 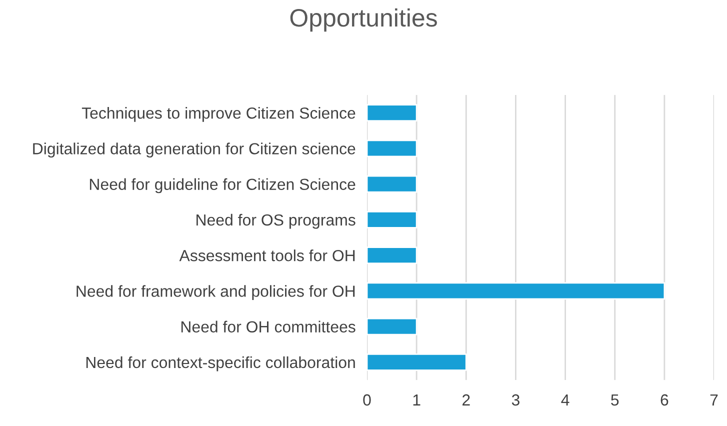 What do you see at coordinates (565, 400) in the screenshot?
I see `x-tick-label: 4` at bounding box center [565, 400].